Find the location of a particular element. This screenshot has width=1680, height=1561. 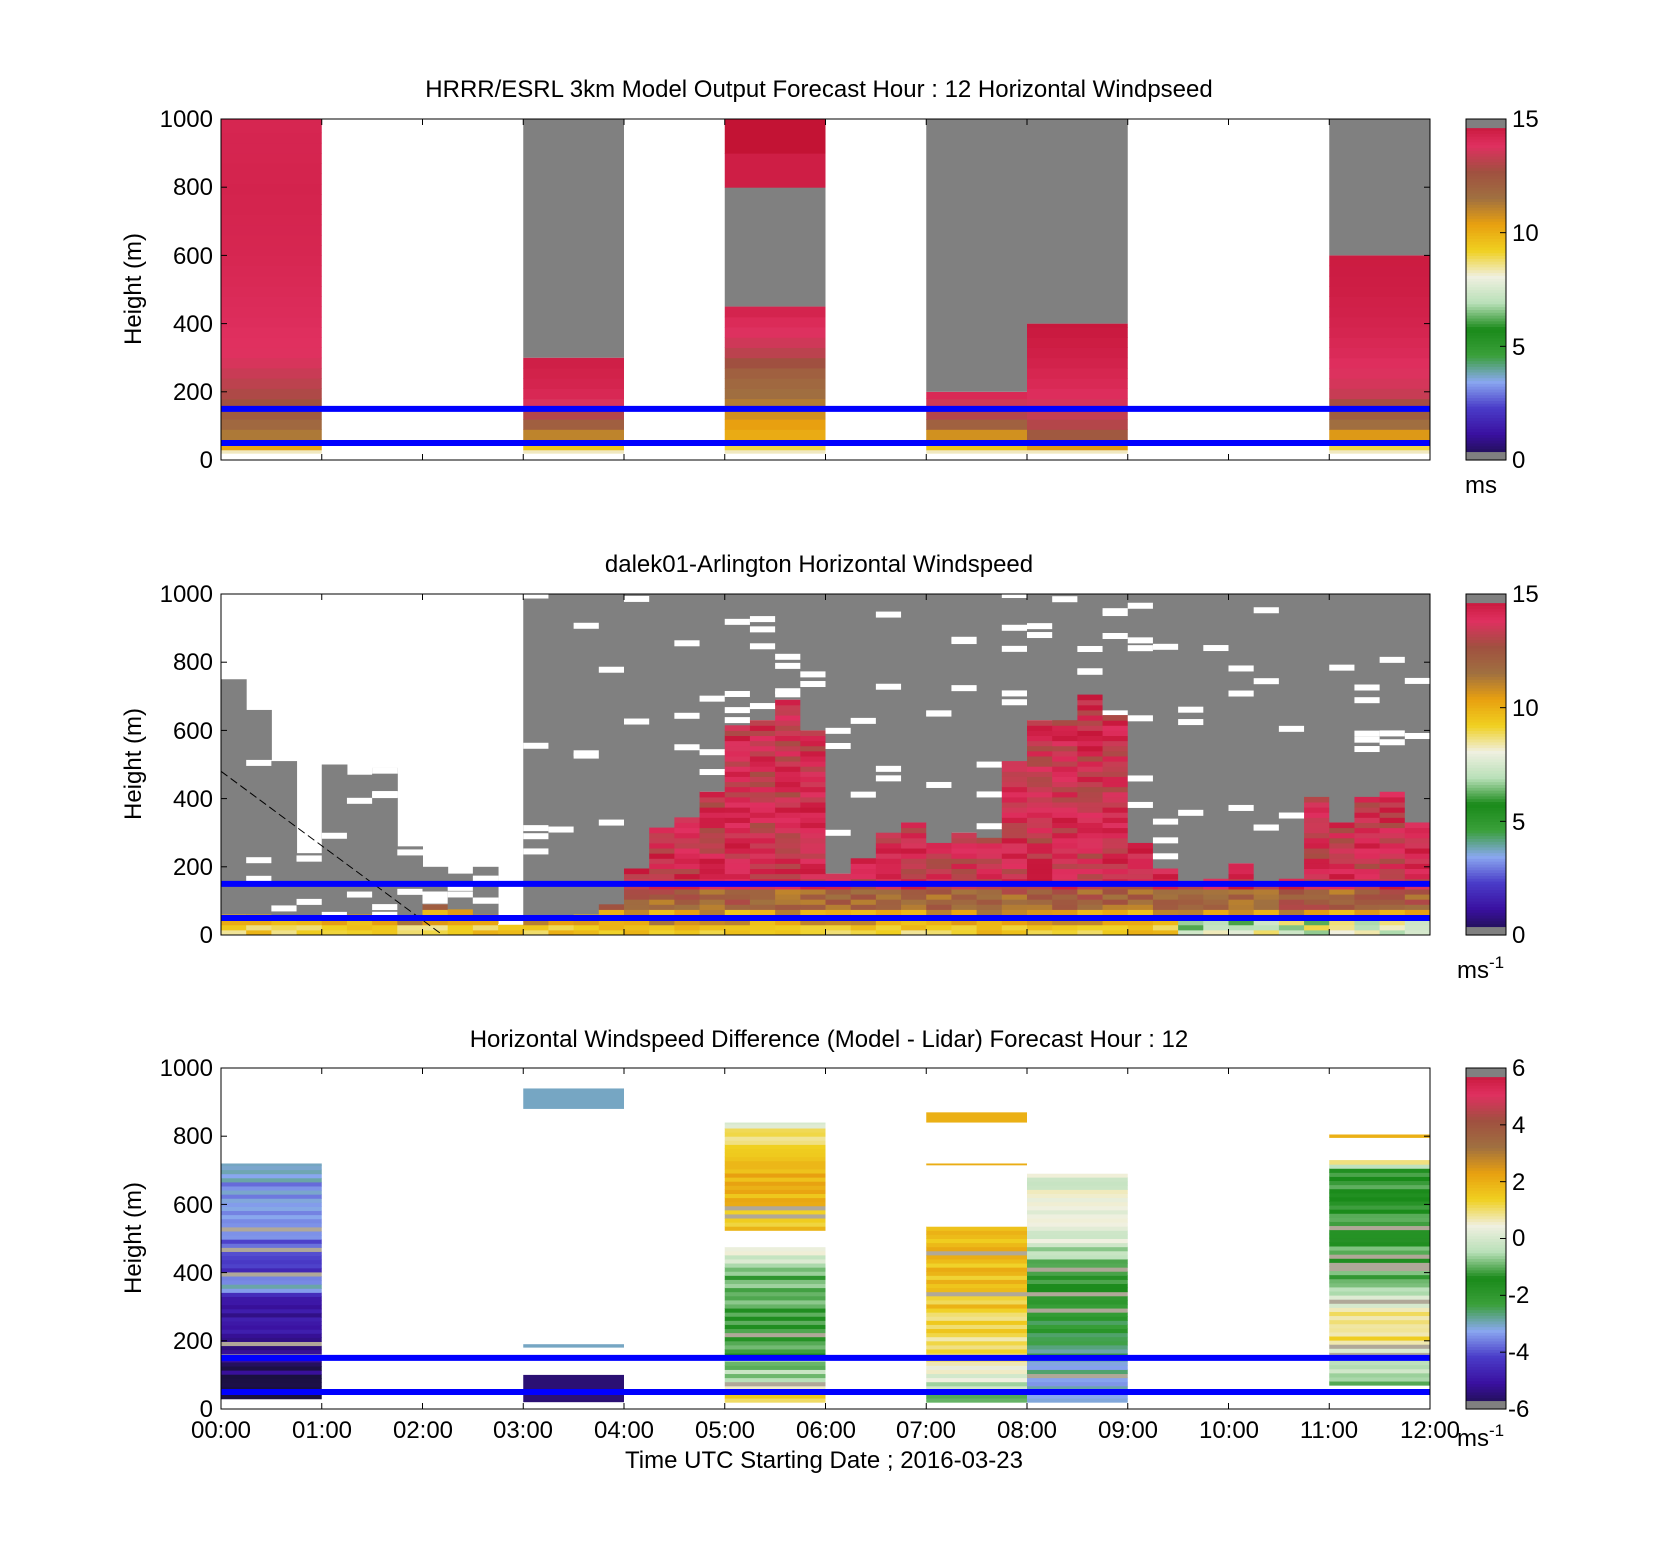

colorbar-tick-label: 15 is located at coordinates (1525, 119).